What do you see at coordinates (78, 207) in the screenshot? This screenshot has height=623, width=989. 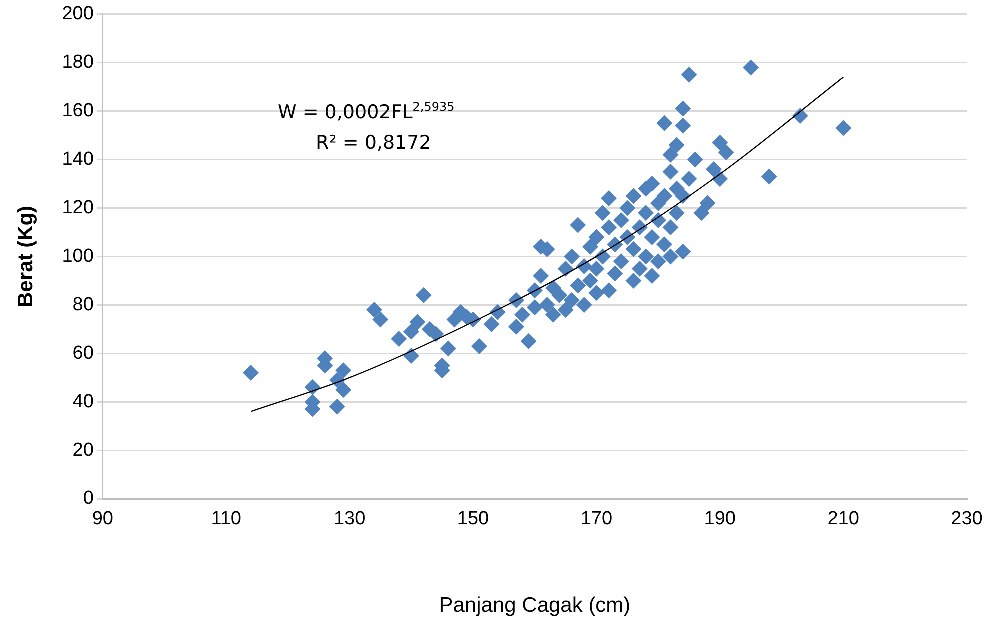 I see `y-tick-label: 120` at bounding box center [78, 207].